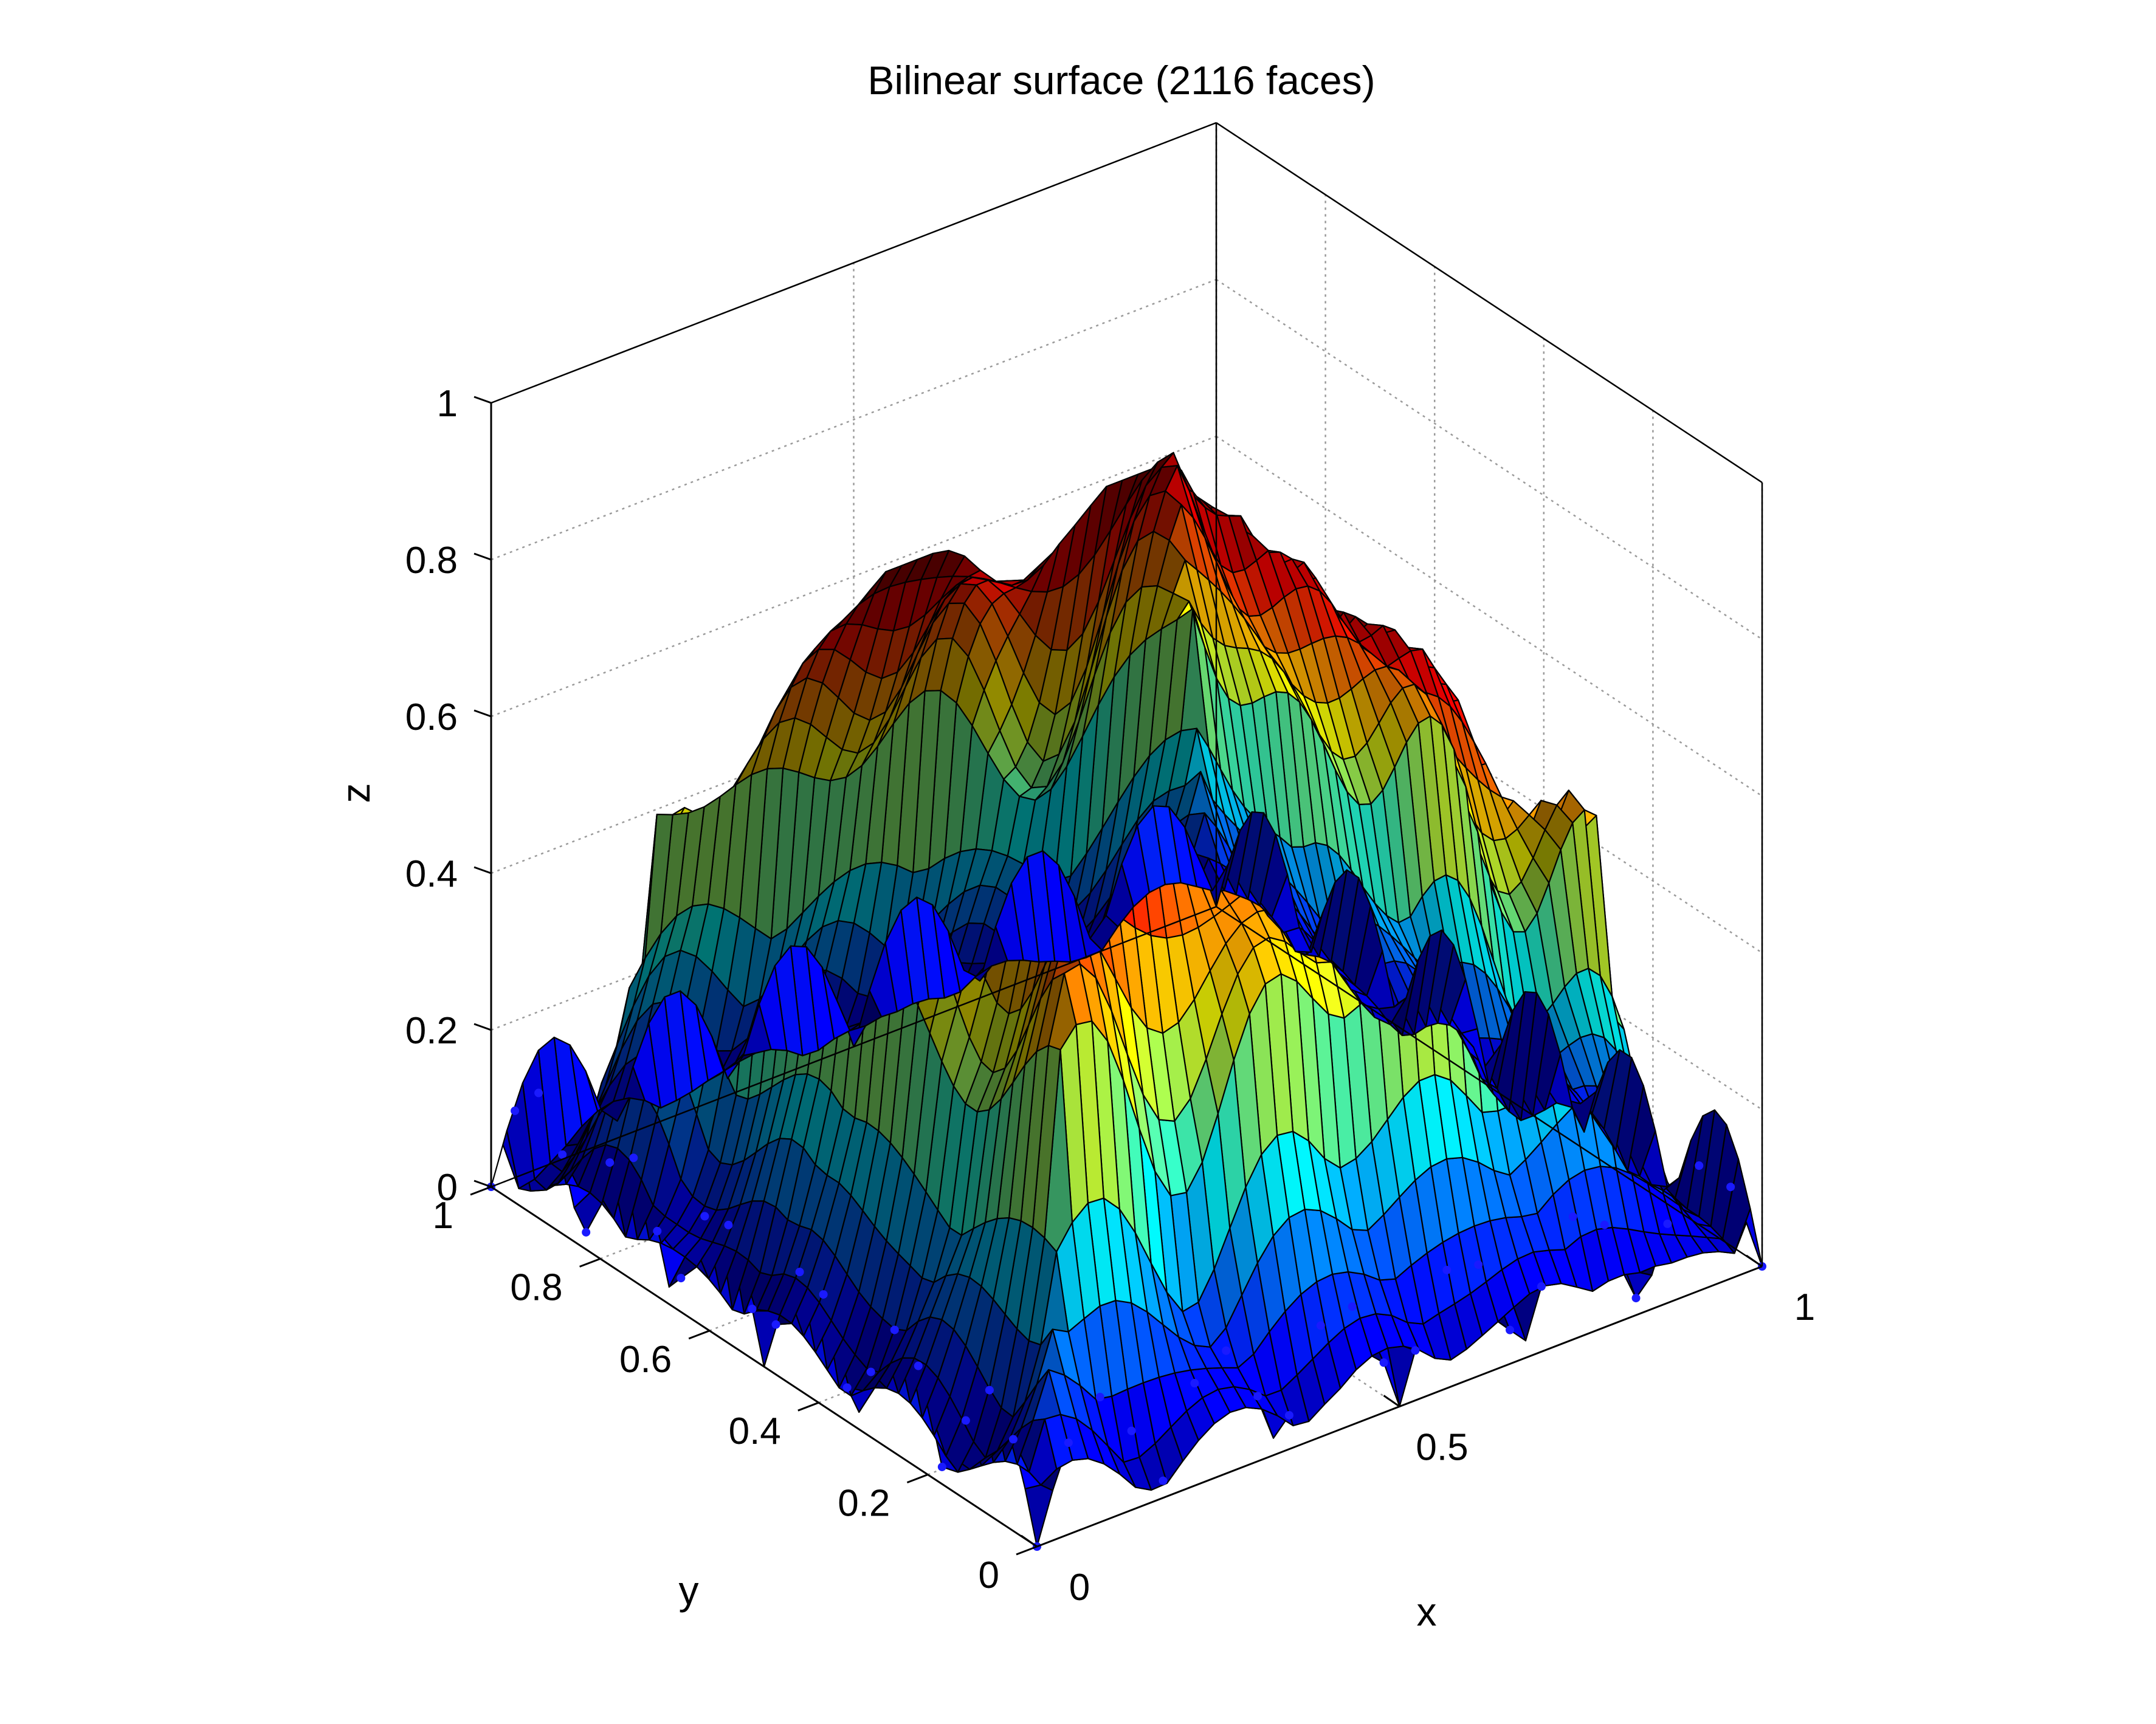  Describe the element at coordinates (989, 1575) in the screenshot. I see `y-tick-label: 0` at that location.